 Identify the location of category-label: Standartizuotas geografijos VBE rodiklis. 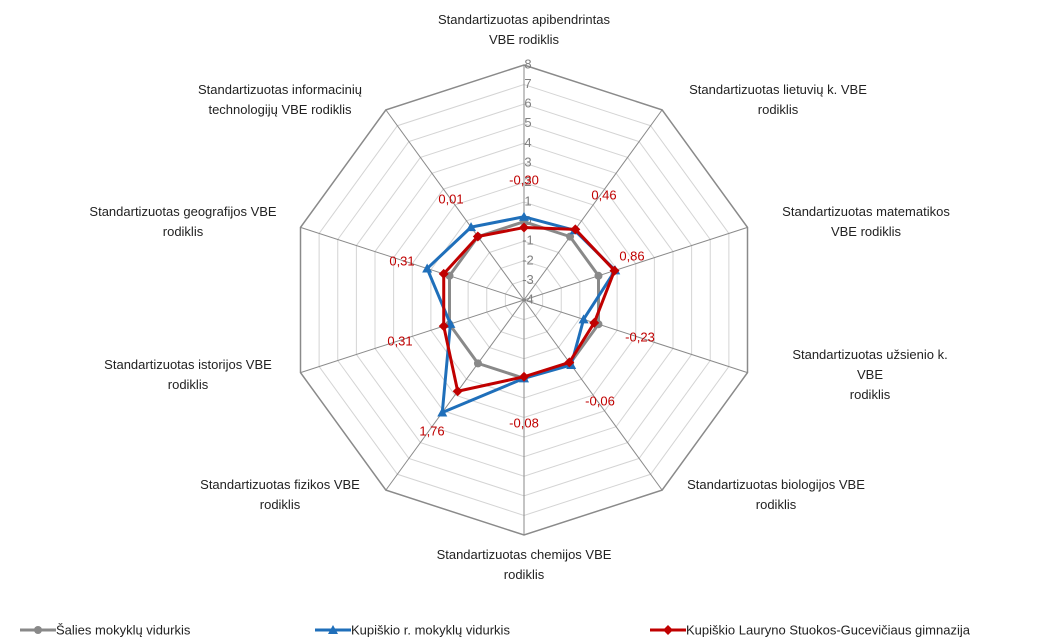
(183, 221).